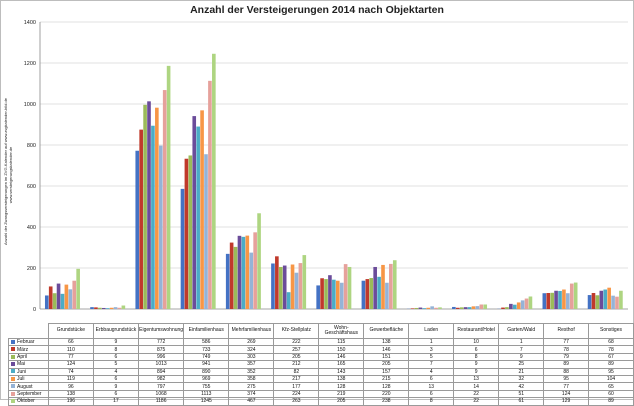 Image resolution: width=634 pixels, height=406 pixels. I want to click on table-cell: 755, so click(206, 386).